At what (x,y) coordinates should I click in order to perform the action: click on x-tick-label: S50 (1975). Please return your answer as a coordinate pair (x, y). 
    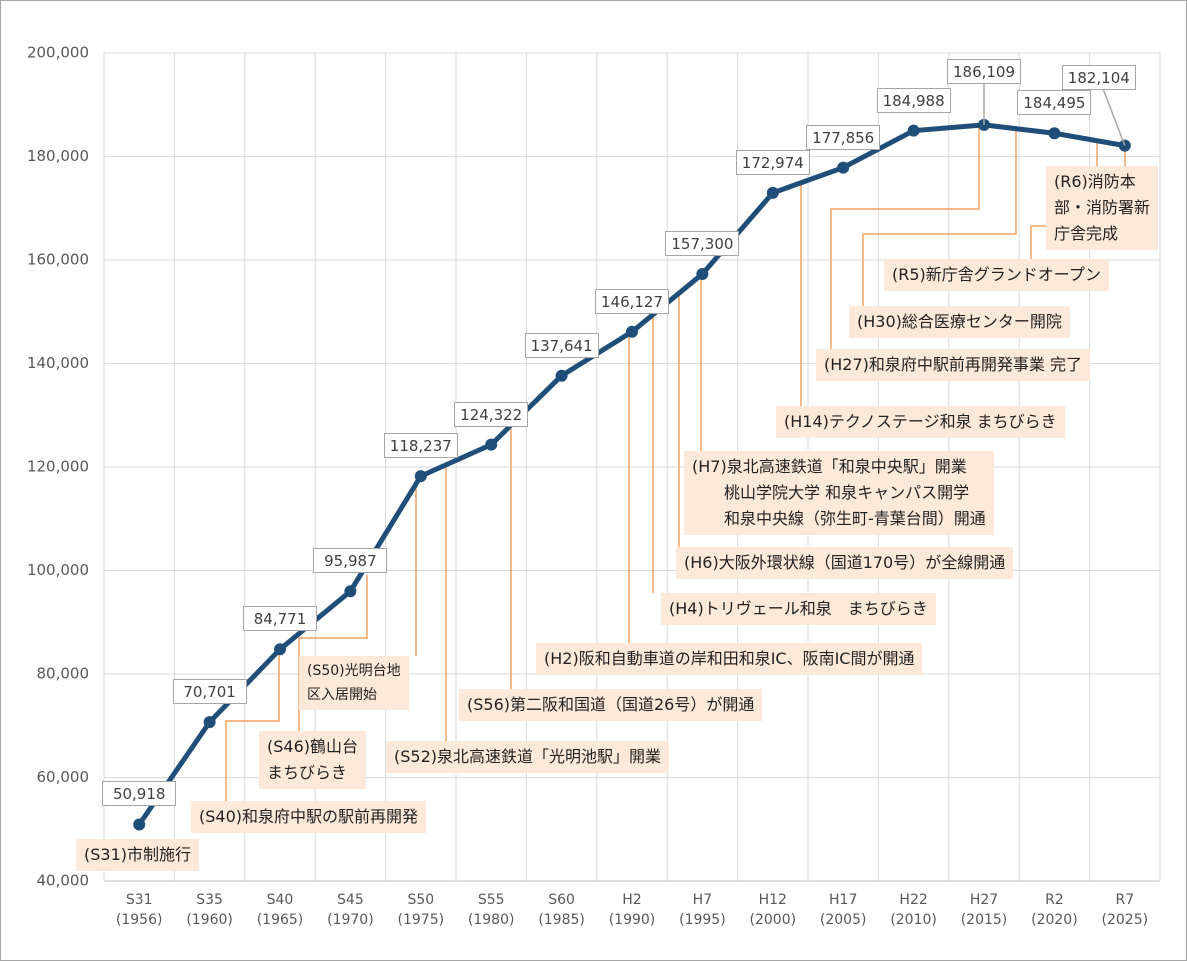
    Looking at the image, I should click on (421, 910).